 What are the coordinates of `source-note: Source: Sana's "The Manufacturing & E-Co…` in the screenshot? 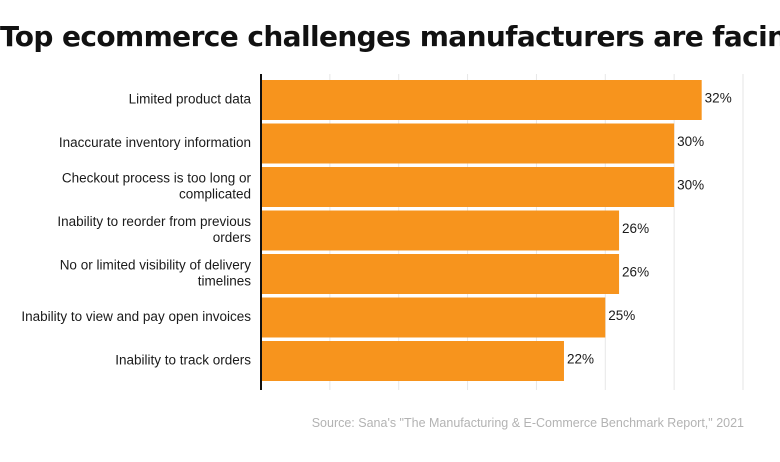 It's located at (527, 423).